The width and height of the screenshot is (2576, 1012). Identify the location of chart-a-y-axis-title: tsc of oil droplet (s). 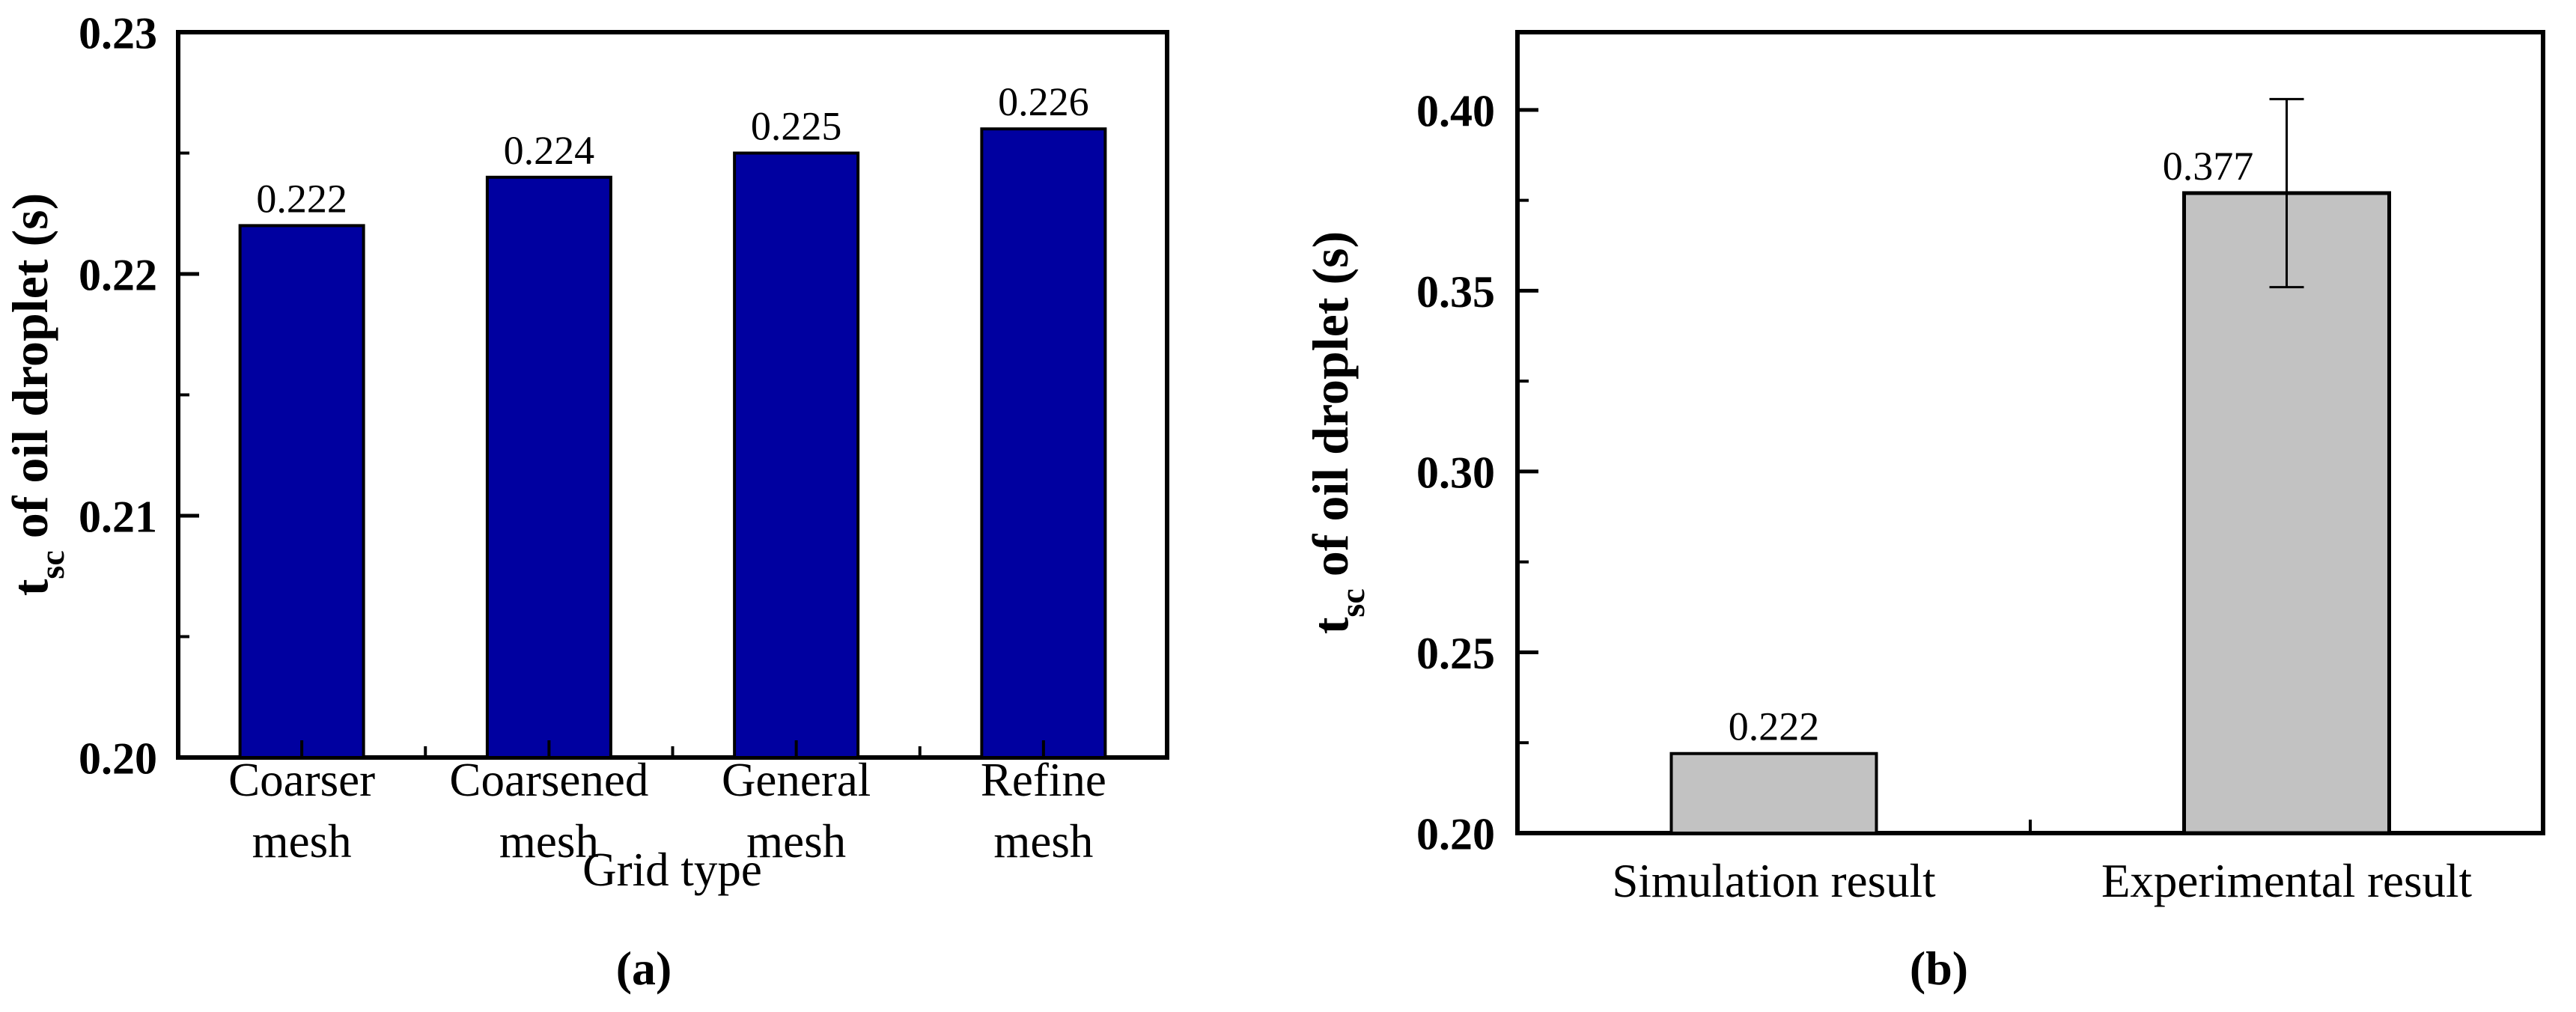
(36, 395).